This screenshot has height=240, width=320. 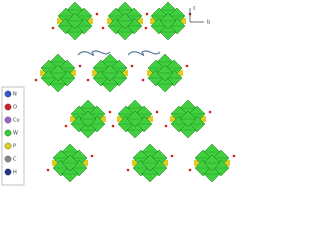 What do you see at coordinates (208, 23) in the screenshot?
I see `axis-label: b` at bounding box center [208, 23].